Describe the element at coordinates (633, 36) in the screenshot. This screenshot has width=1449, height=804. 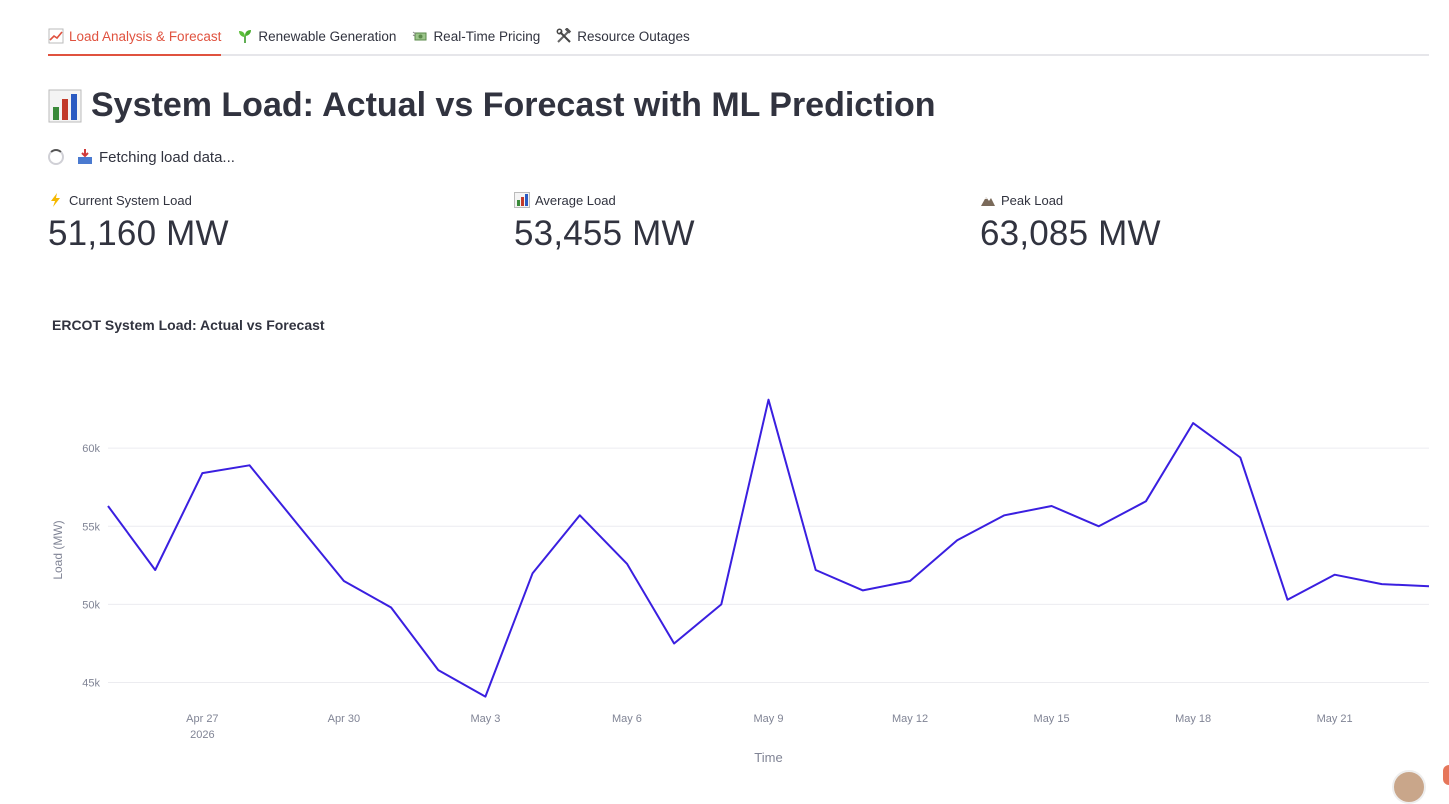
I see `tab-label: Resource Outages` at that location.